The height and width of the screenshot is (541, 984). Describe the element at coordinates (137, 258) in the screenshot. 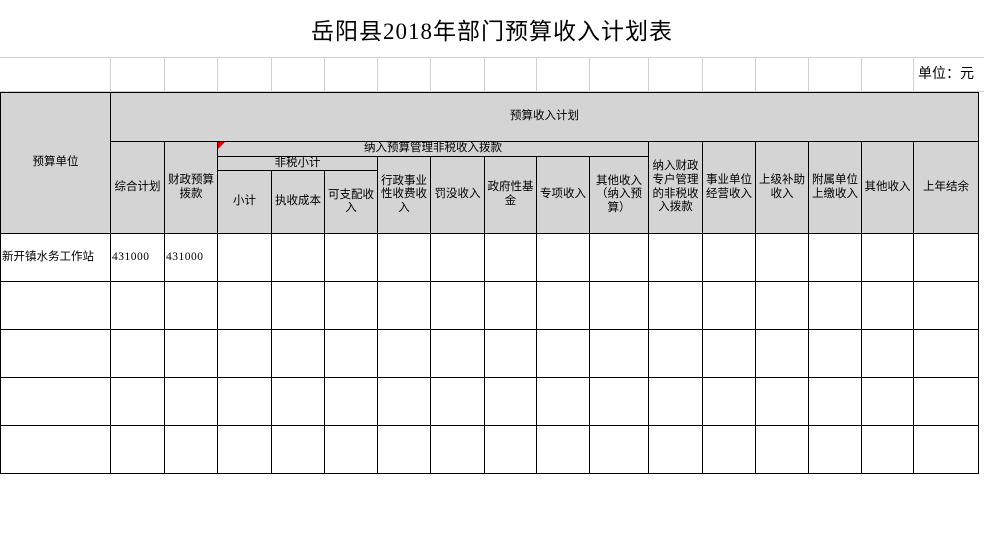

I see `cell-total-plan: 431000` at that location.